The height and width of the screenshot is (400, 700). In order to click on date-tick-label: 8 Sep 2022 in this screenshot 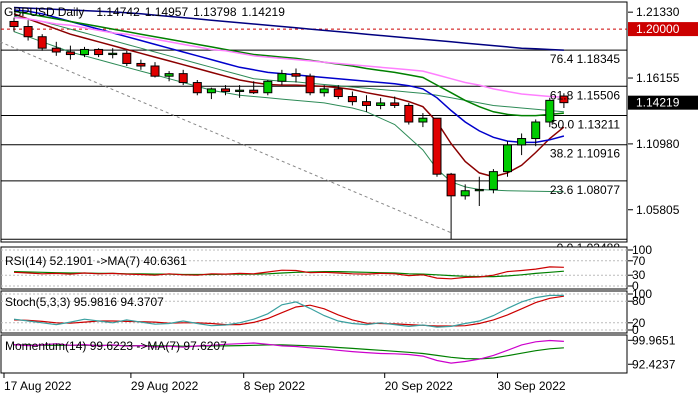, I will do `click(275, 386)`.